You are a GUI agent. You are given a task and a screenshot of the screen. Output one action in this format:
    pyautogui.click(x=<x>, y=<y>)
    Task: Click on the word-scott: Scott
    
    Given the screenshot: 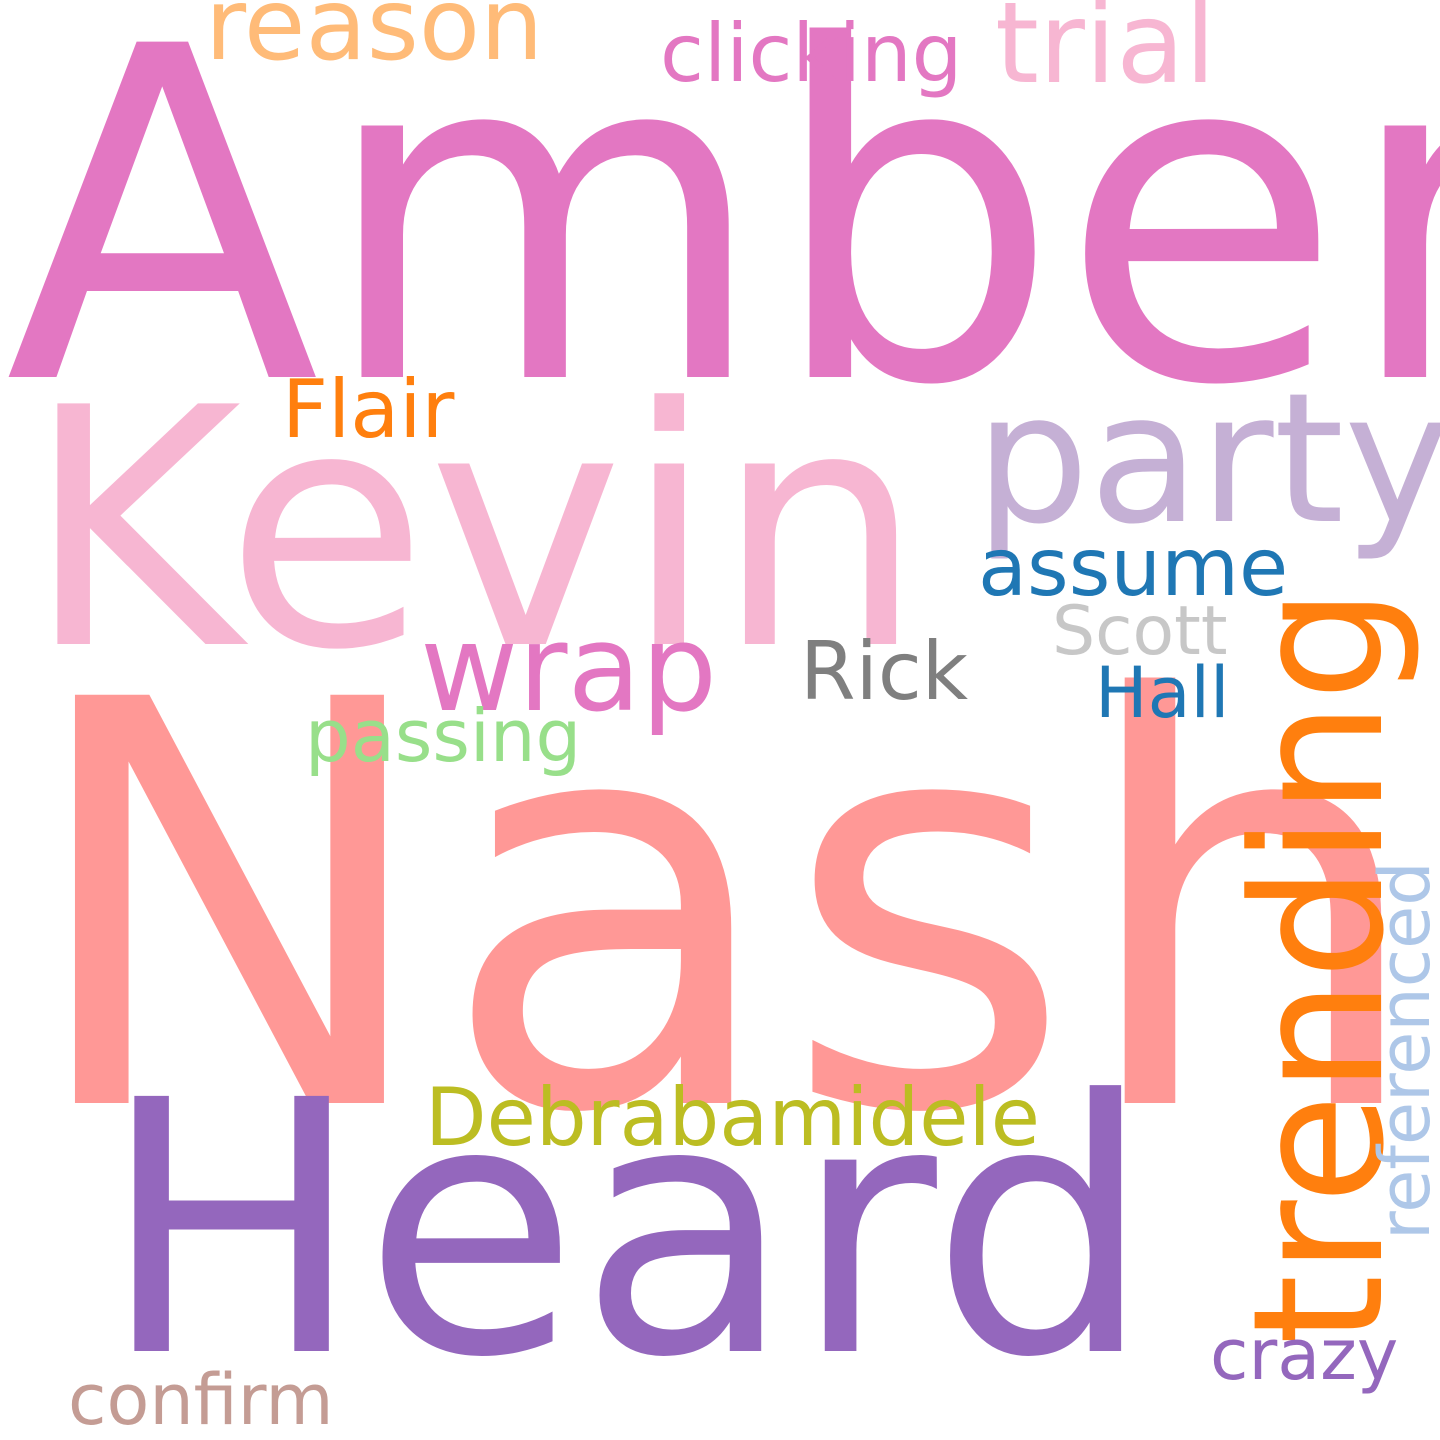 What is the action you would take?
    pyautogui.click(x=1140, y=631)
    